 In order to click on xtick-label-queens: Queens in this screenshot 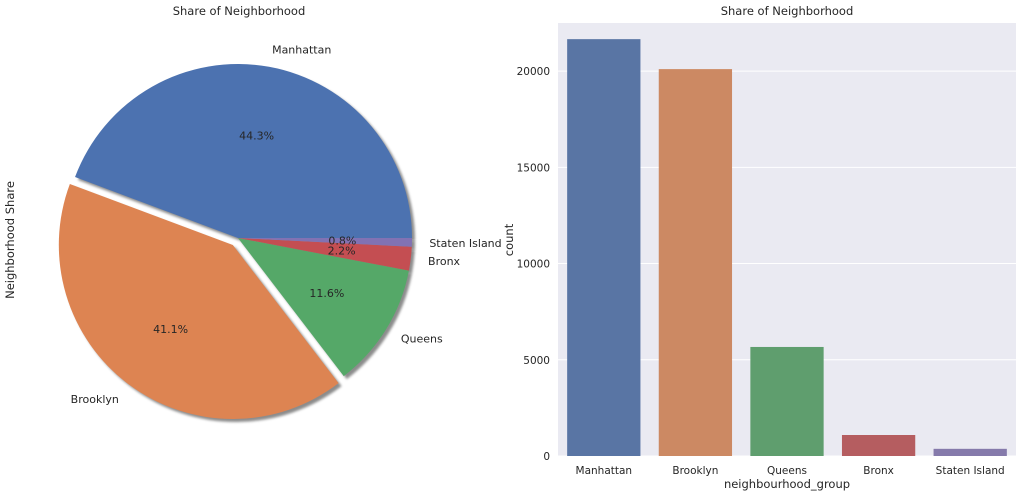, I will do `click(787, 471)`.